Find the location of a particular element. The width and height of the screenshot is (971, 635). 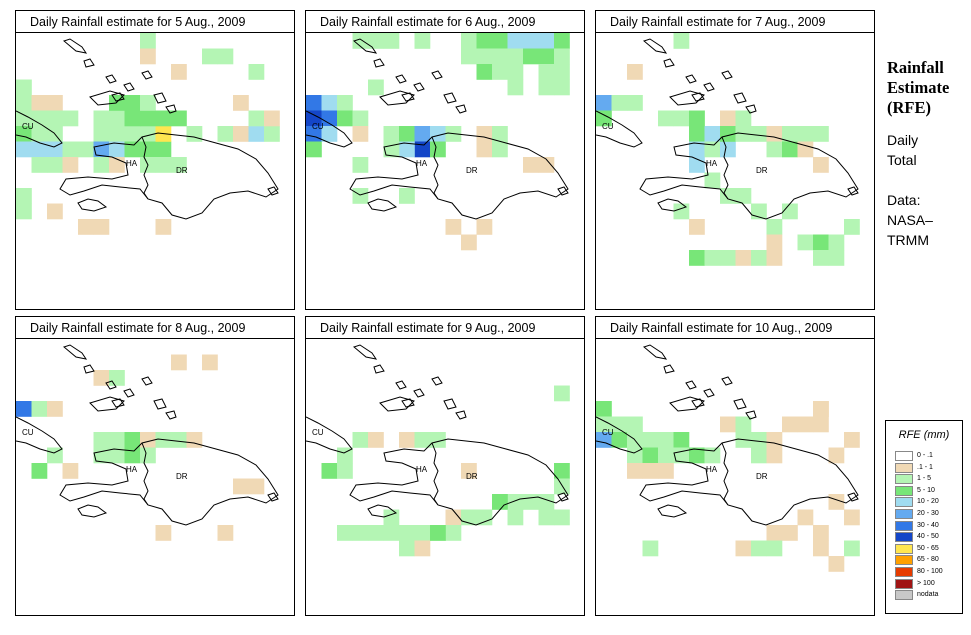

data-source-1: NASA– is located at coordinates (910, 220).